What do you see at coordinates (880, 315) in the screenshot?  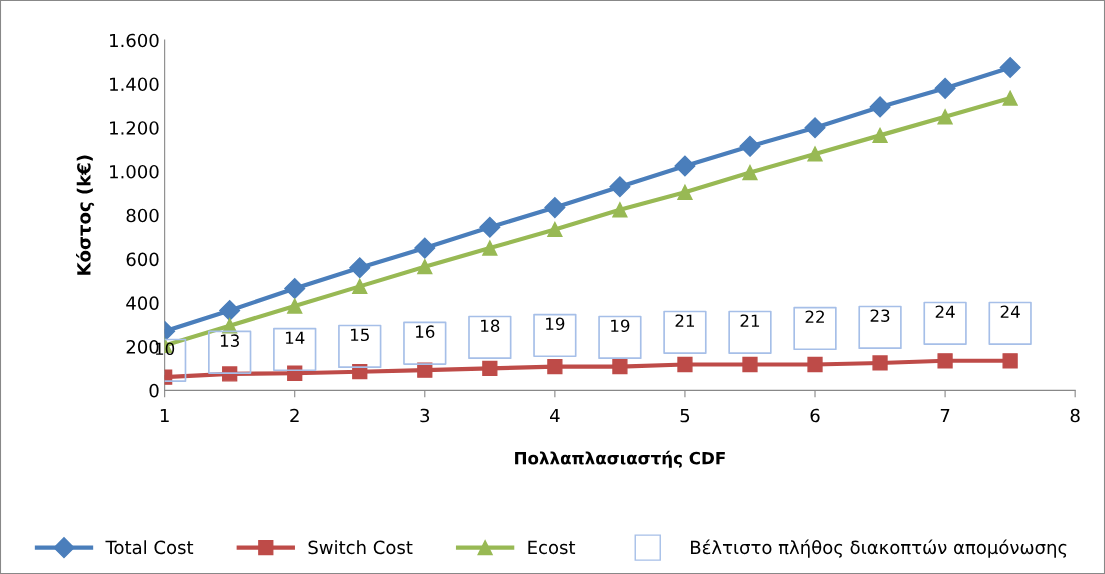 I see `annotation: 23` at bounding box center [880, 315].